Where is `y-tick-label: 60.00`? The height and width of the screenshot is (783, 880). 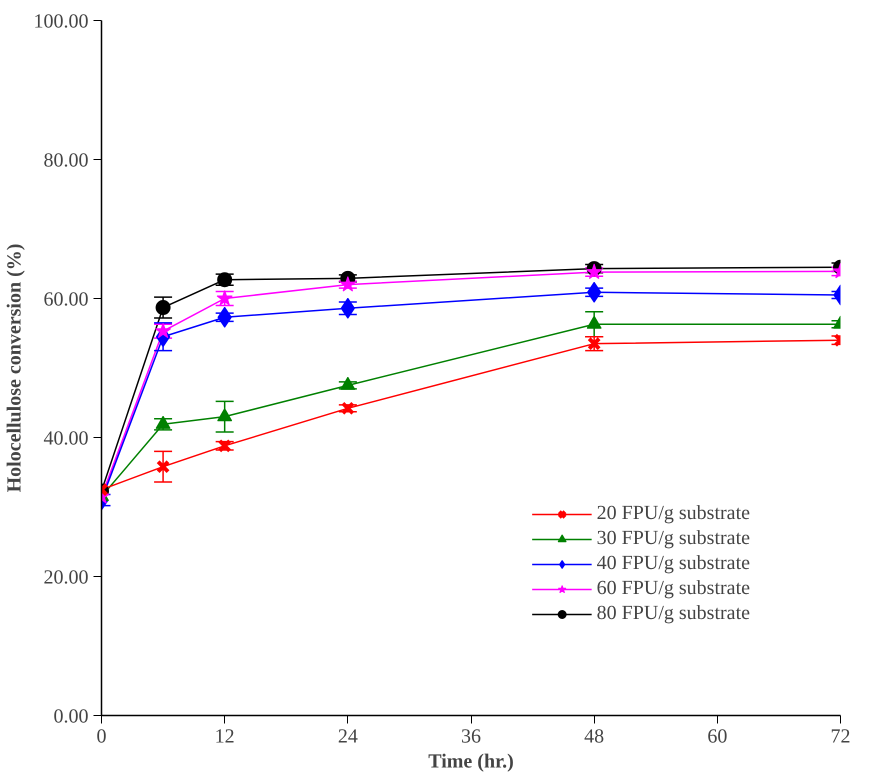
y-tick-label: 60.00 is located at coordinates (66, 299).